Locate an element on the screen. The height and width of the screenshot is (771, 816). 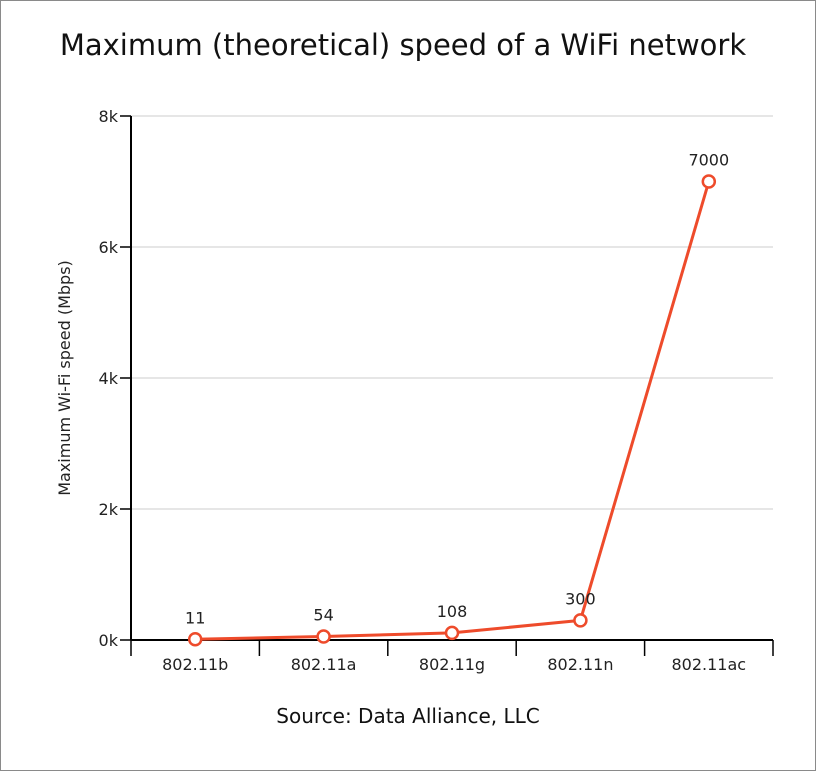
y-tick-label: 2k is located at coordinates (109, 509).